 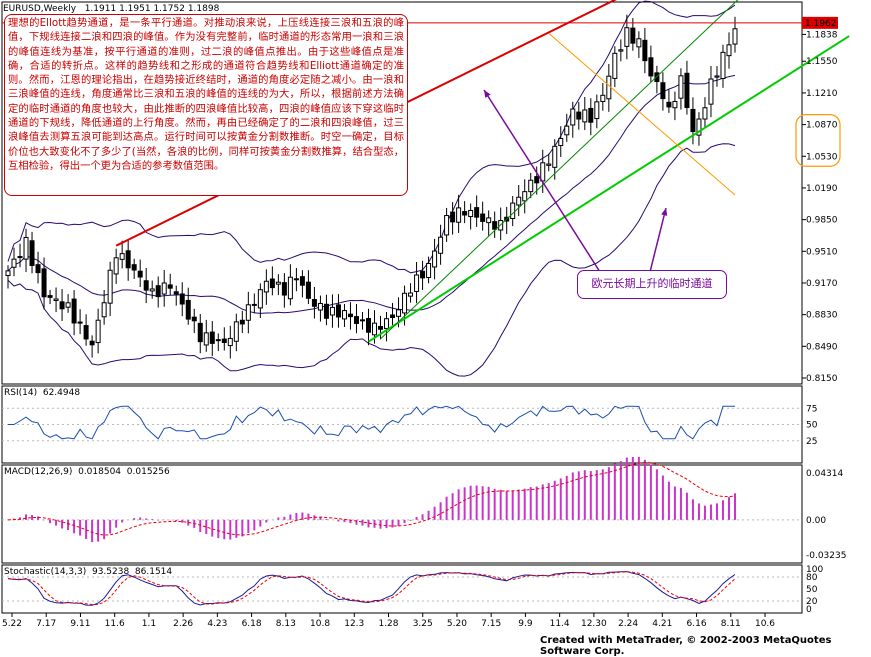 I want to click on rsi-line, so click(x=371, y=422).